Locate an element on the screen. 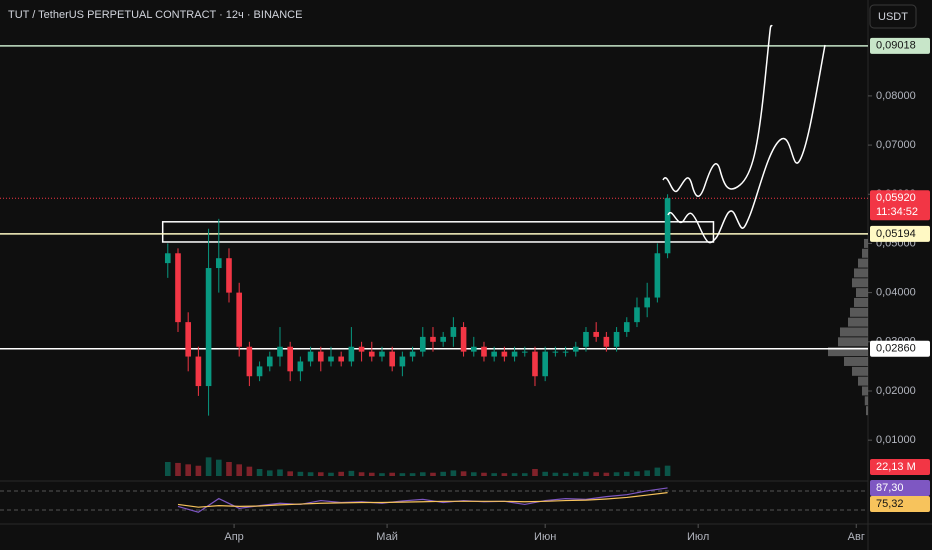 This screenshot has height=550, width=932. x-tick-label: Авг is located at coordinates (856, 537).